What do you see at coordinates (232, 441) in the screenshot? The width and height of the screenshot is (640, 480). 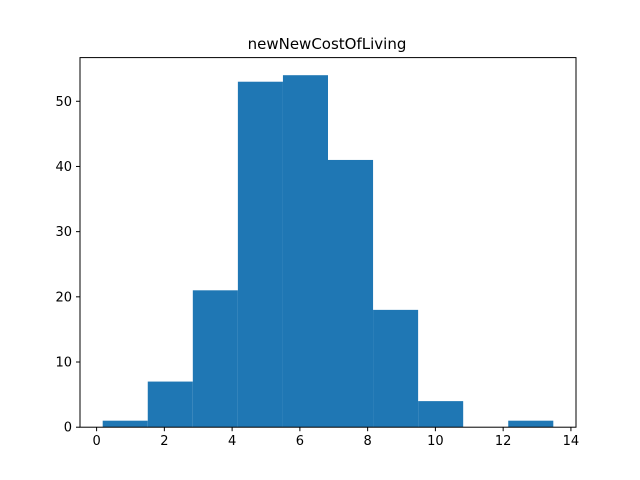 I see `x-tick-label: 4` at bounding box center [232, 441].